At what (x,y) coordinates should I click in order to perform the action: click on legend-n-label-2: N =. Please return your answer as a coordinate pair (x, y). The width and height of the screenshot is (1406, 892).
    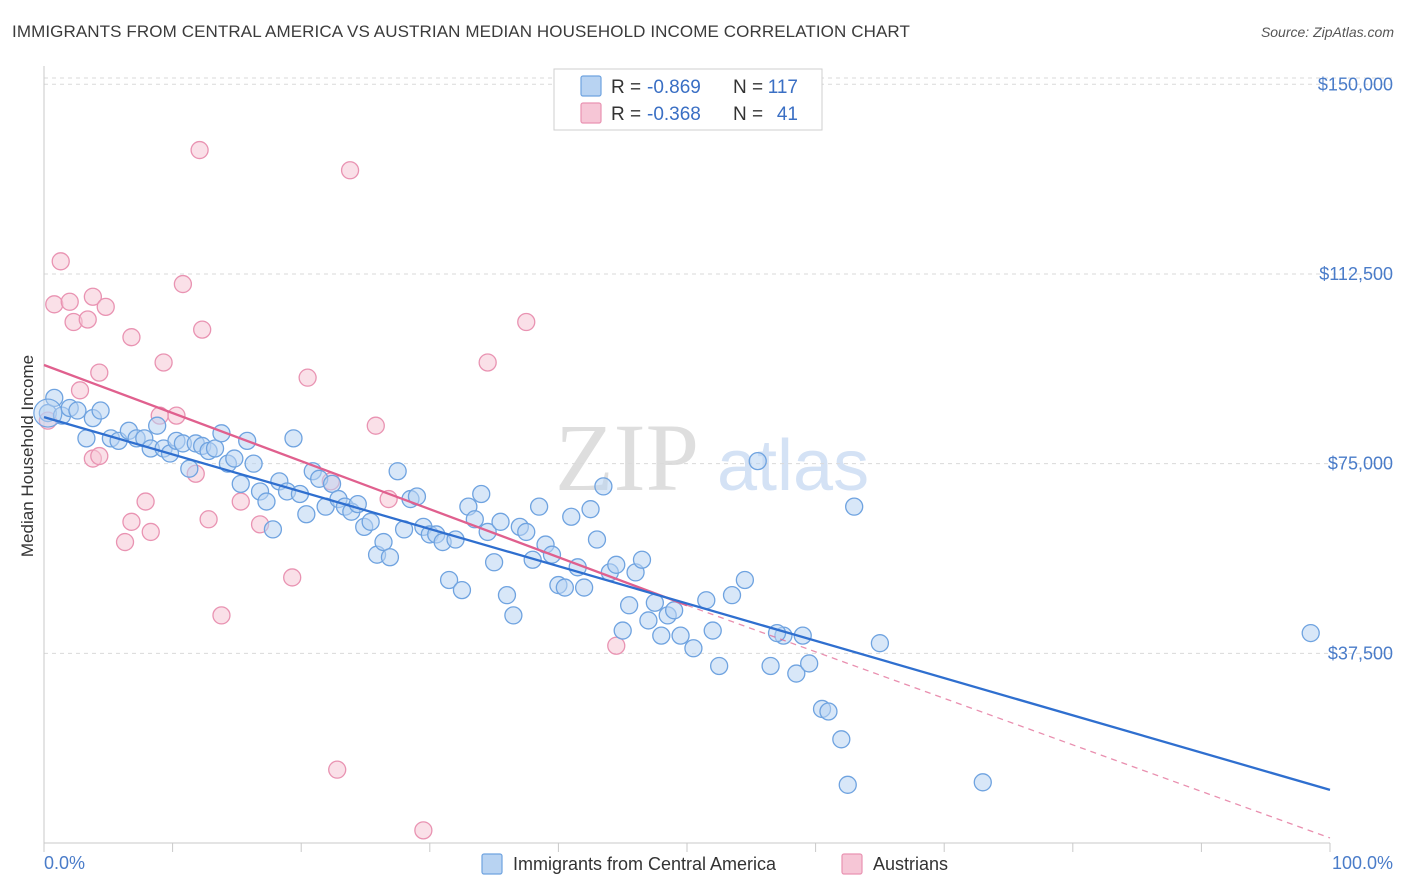
    Looking at the image, I should click on (748, 114).